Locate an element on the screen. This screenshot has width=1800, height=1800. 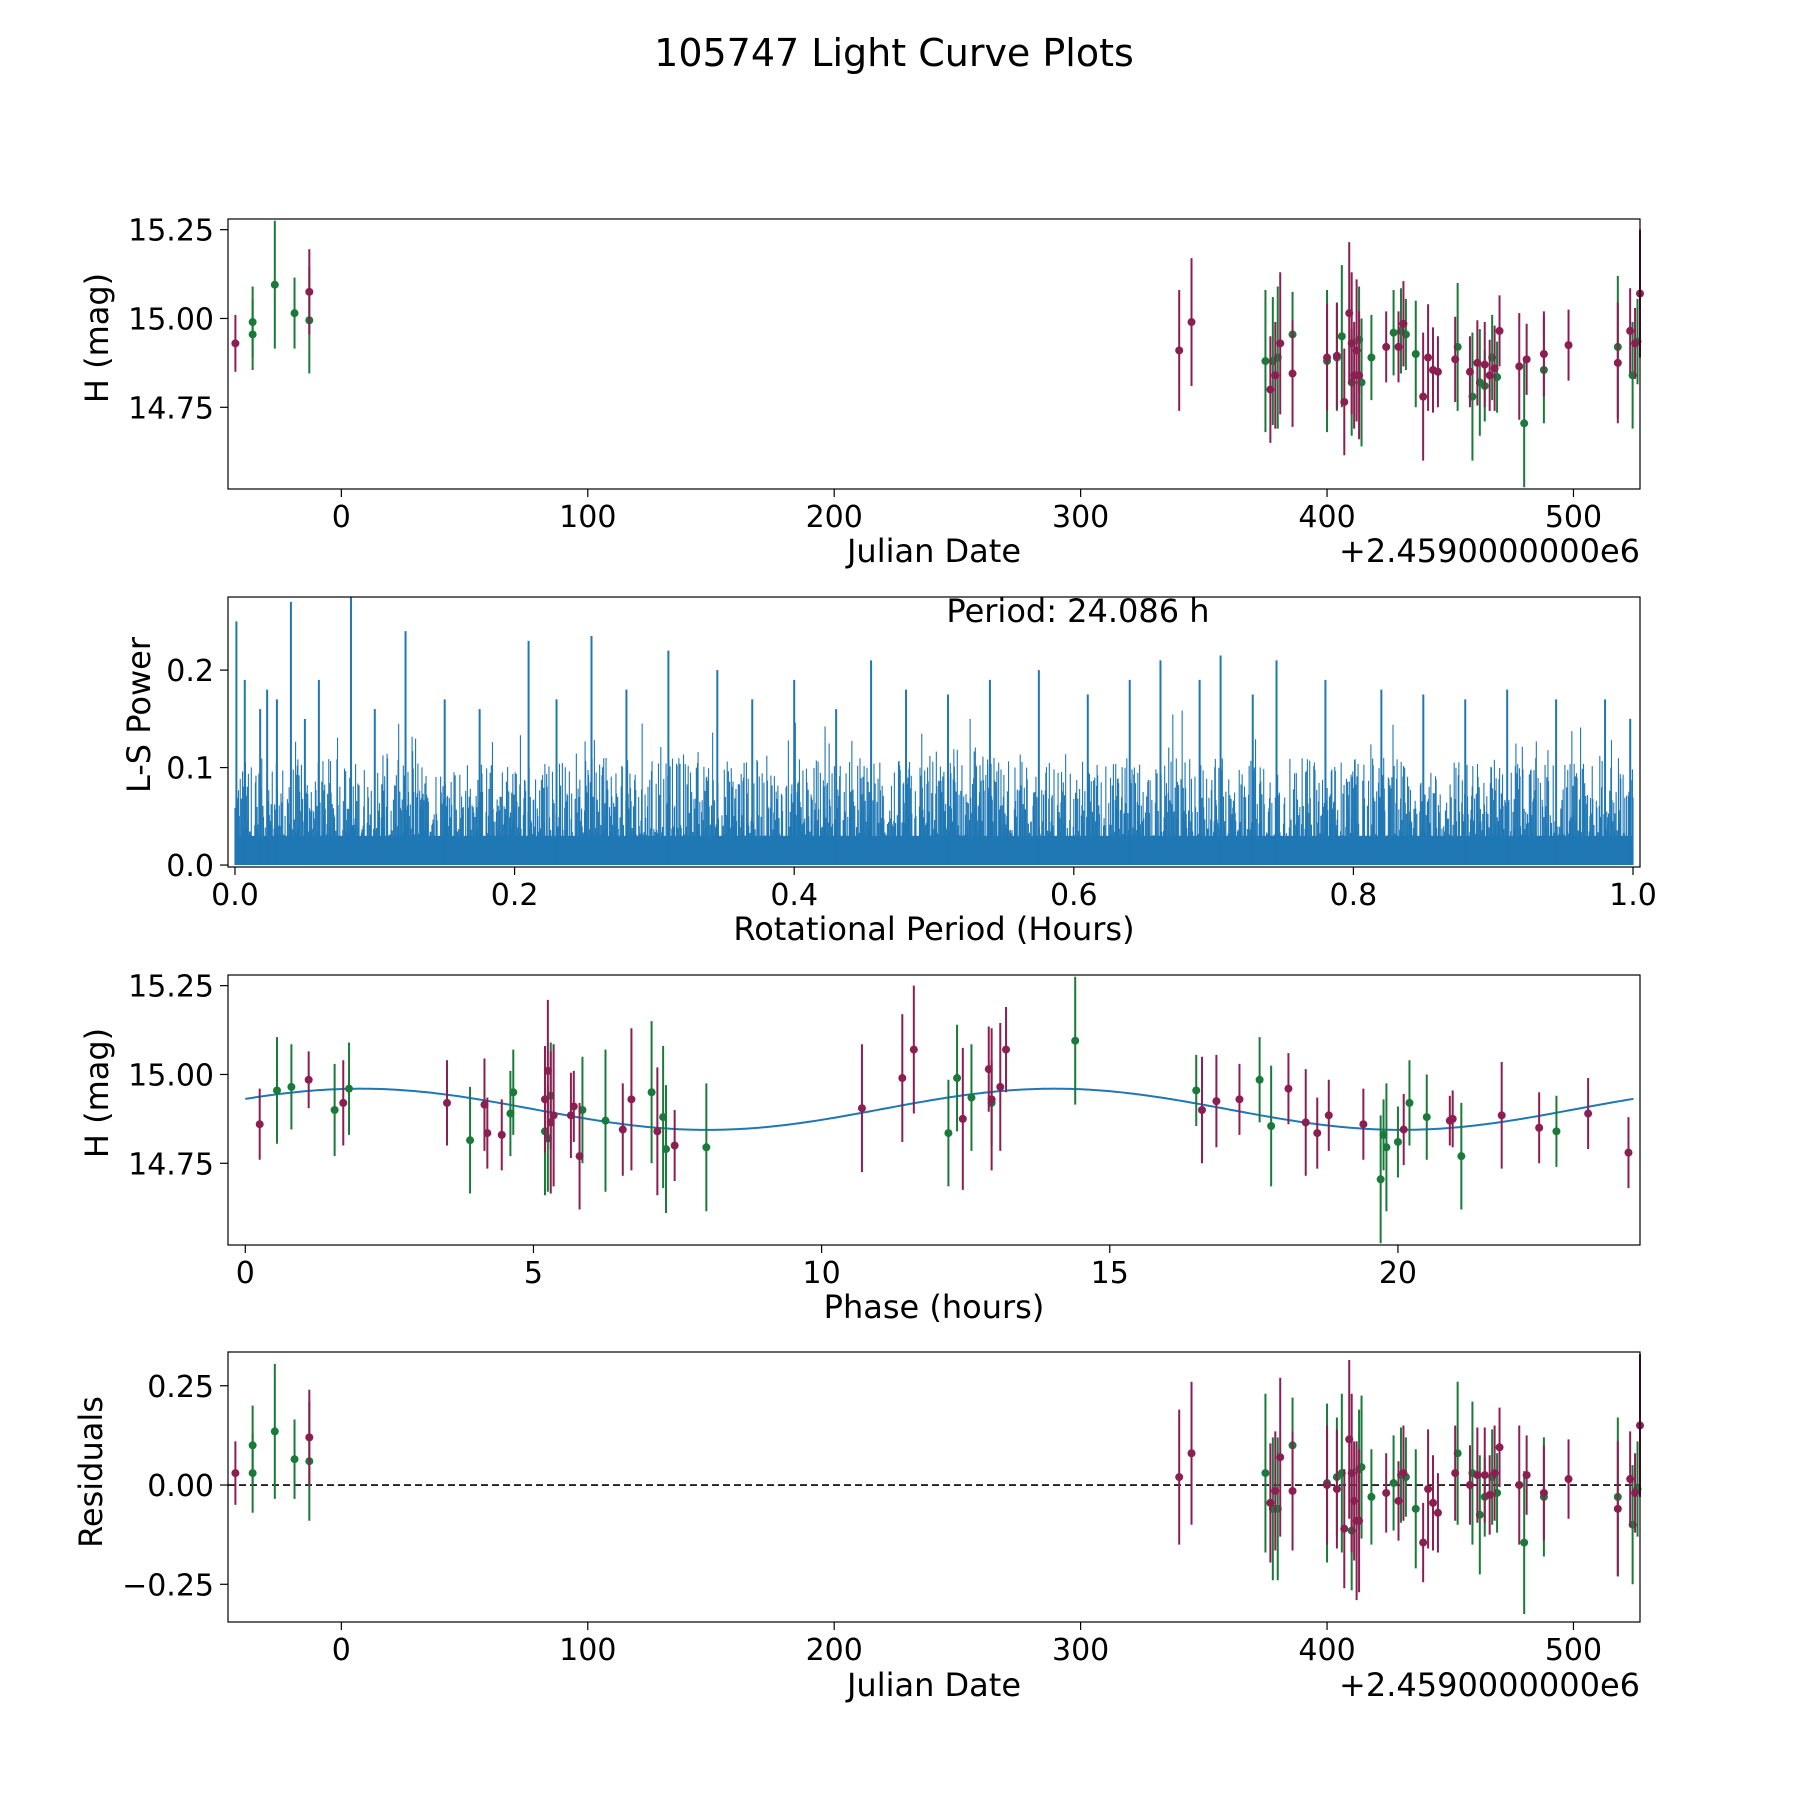
periodogram-ytick-label: 0.2 is located at coordinates (190, 671).